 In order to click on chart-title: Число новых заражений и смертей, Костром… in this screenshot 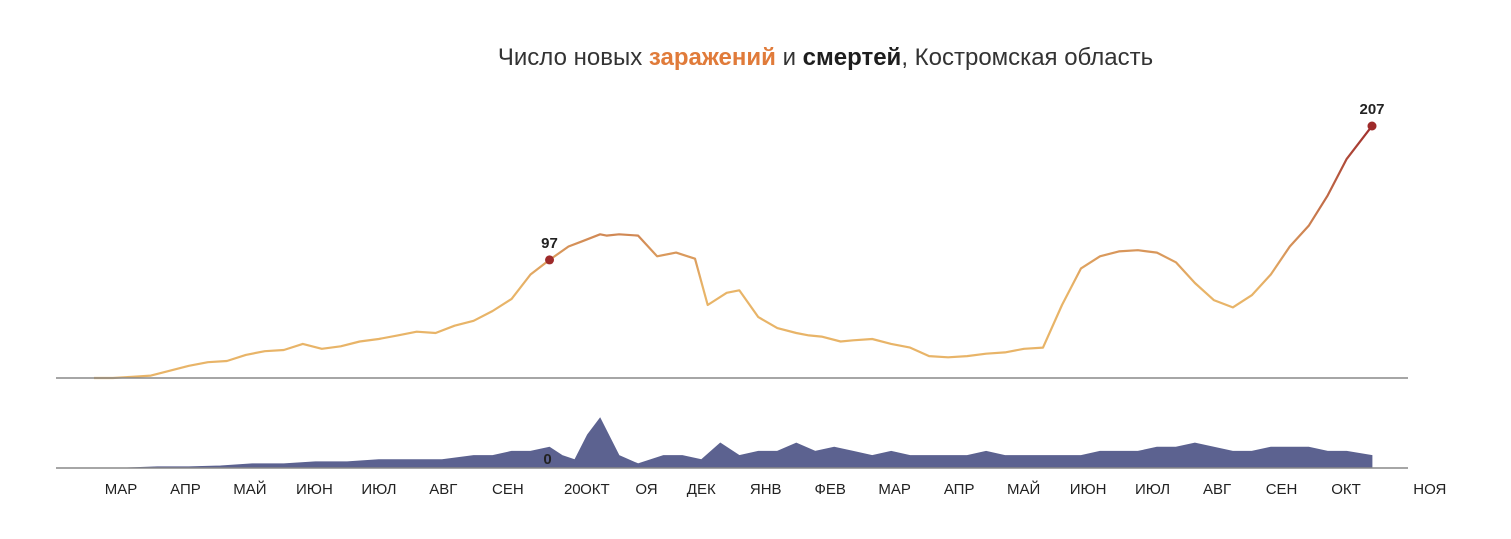, I will do `click(755, 58)`.